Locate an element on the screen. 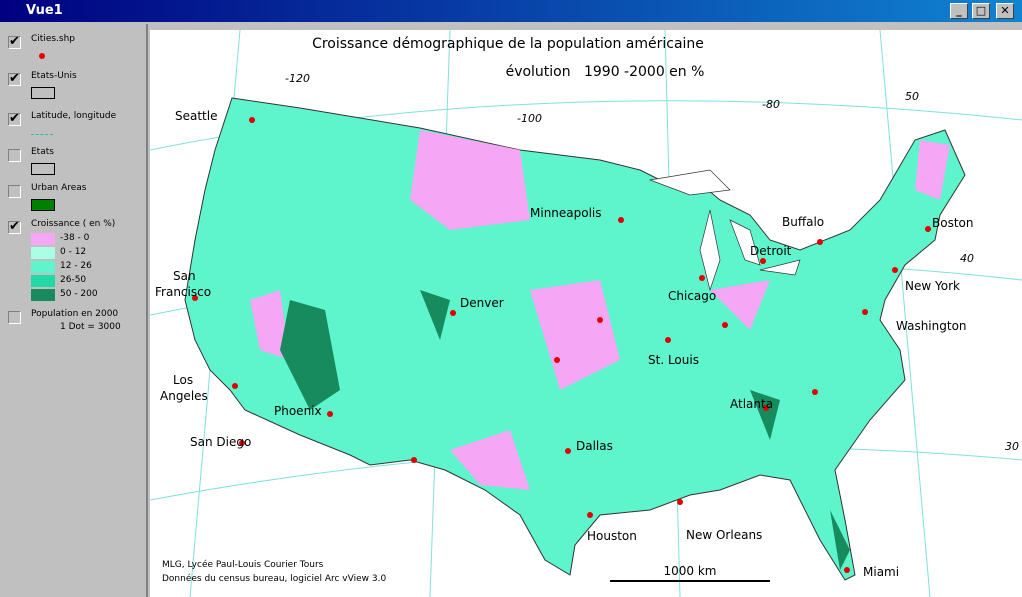 The width and height of the screenshot is (1022, 597). city-label: Angeles is located at coordinates (184, 396).